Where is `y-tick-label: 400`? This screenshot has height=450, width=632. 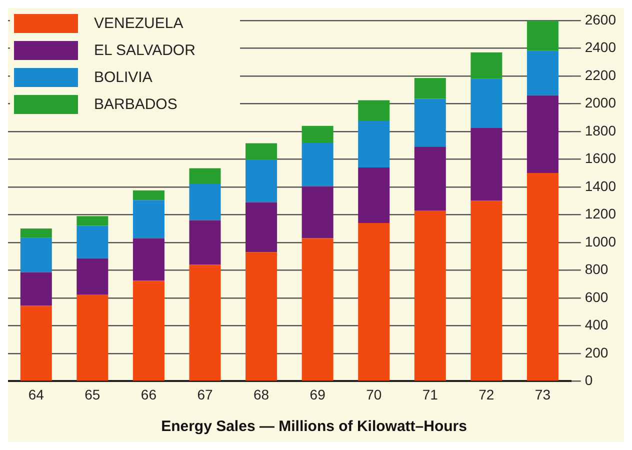 y-tick-label: 400 is located at coordinates (596, 324).